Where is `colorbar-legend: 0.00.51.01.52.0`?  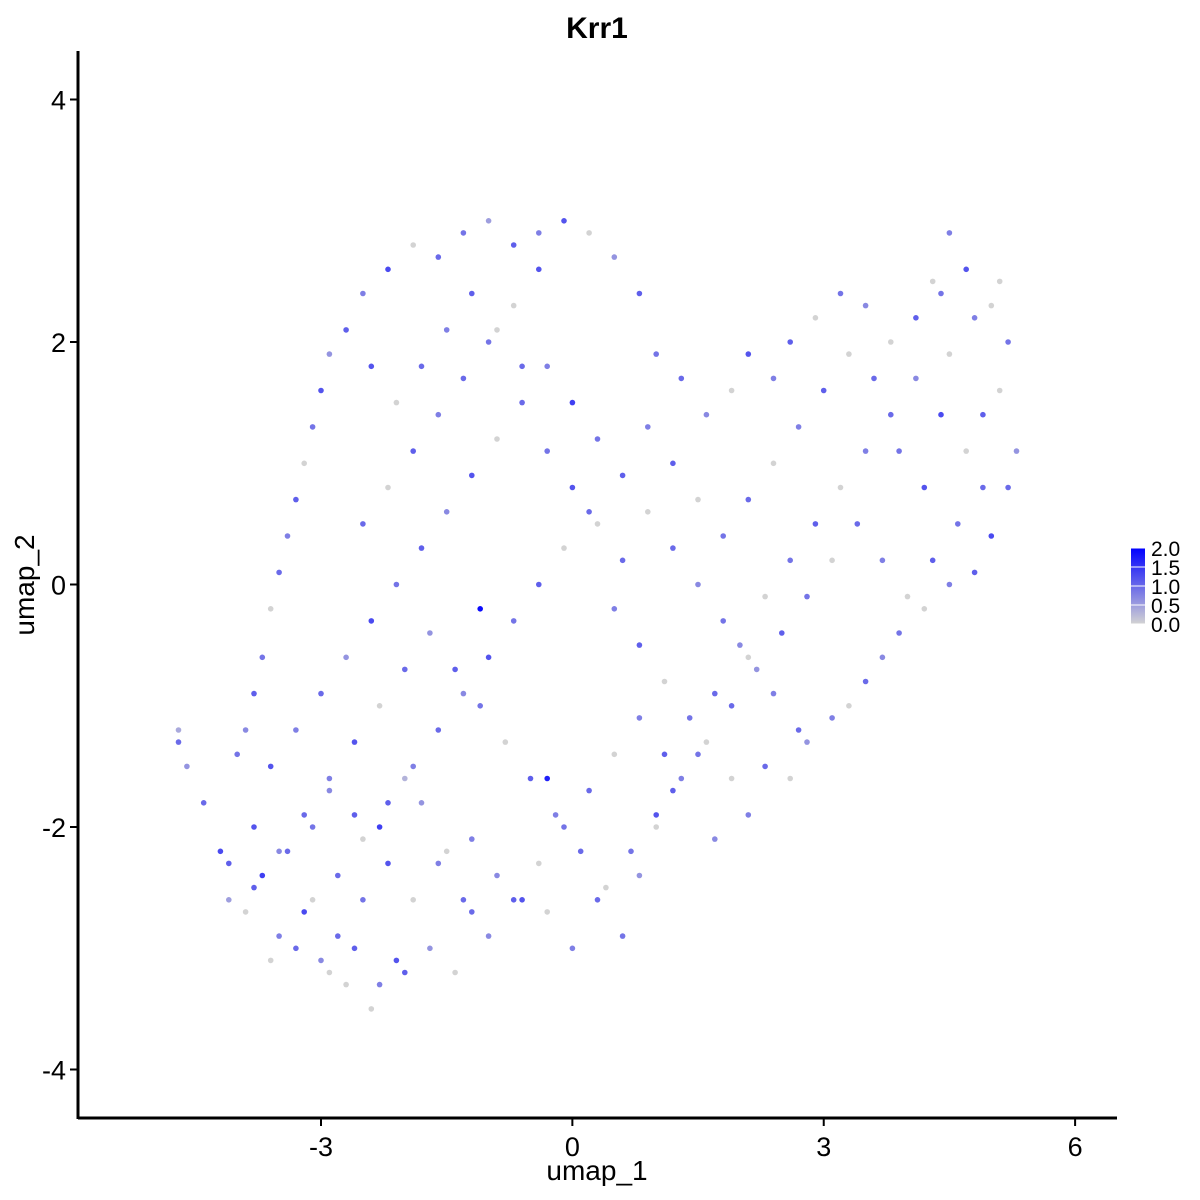 colorbar-legend: 0.00.51.01.52.0 is located at coordinates (1155, 587).